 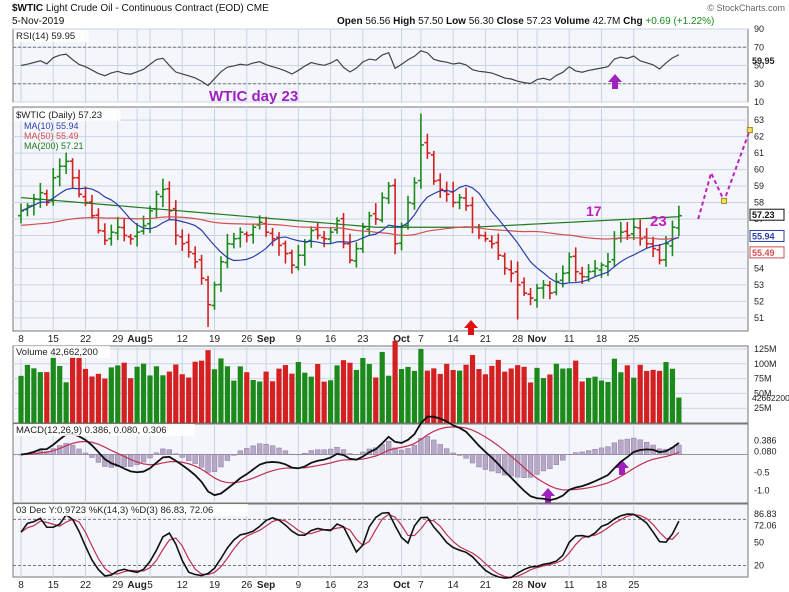 What do you see at coordinates (104, 430) in the screenshot?
I see `macd-legend-bg` at bounding box center [104, 430].